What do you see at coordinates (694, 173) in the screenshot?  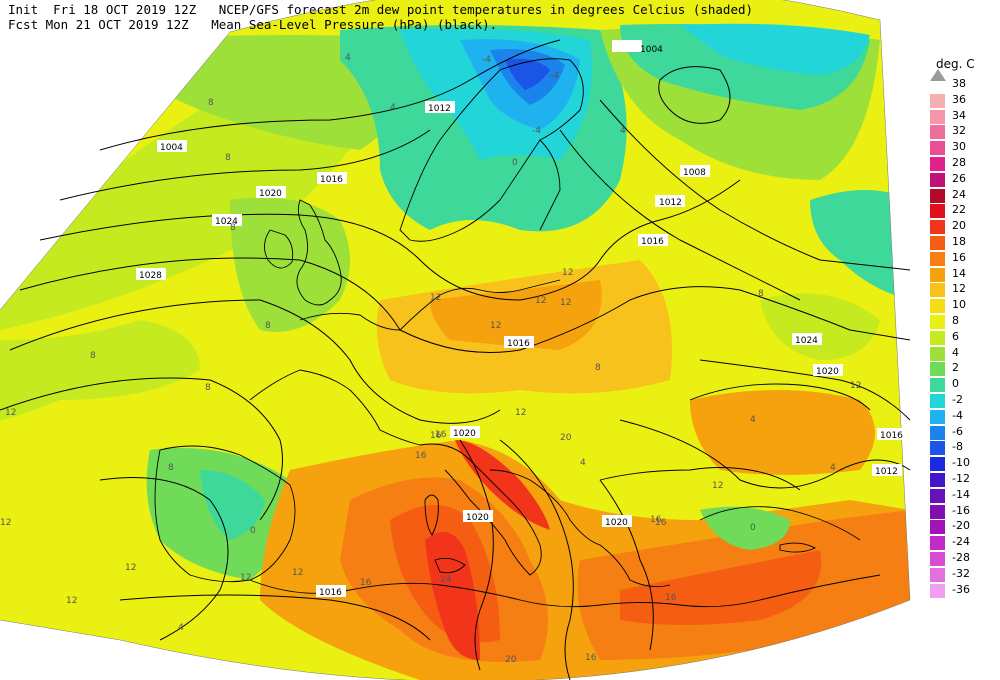 I see `svg-text: 1008` at bounding box center [694, 173].